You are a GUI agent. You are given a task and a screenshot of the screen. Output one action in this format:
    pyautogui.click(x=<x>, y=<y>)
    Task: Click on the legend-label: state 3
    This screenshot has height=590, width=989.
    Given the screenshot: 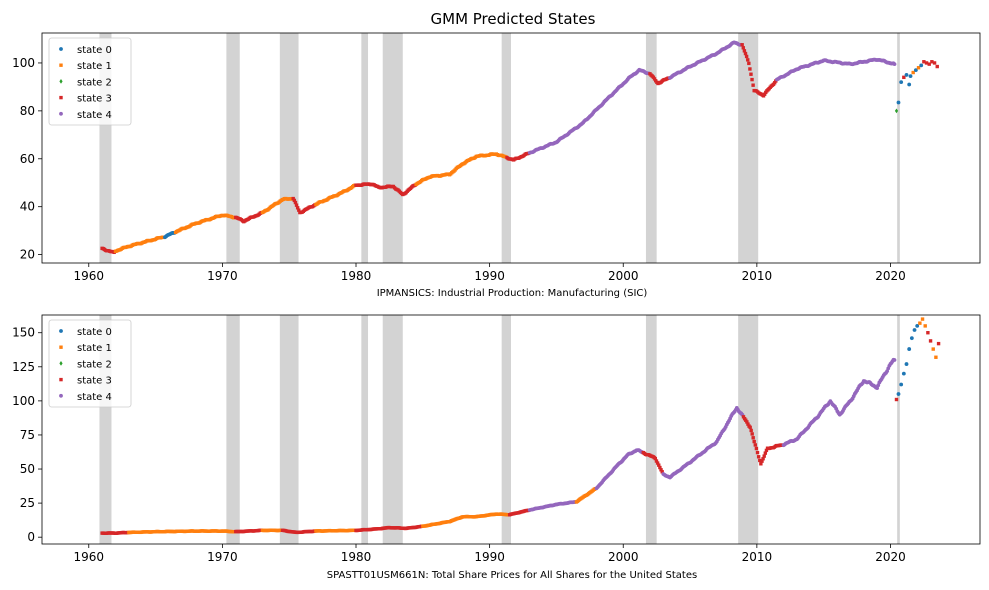 What is the action you would take?
    pyautogui.click(x=94, y=381)
    